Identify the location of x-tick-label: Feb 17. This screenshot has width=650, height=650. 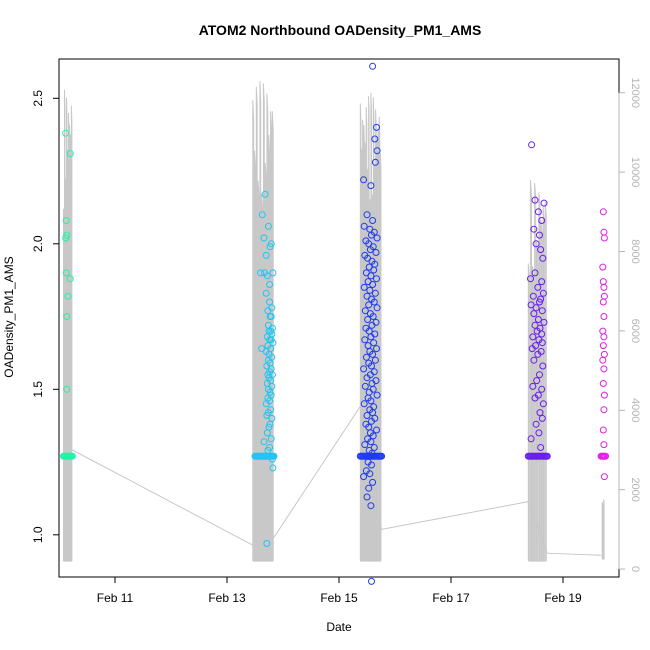
(451, 598).